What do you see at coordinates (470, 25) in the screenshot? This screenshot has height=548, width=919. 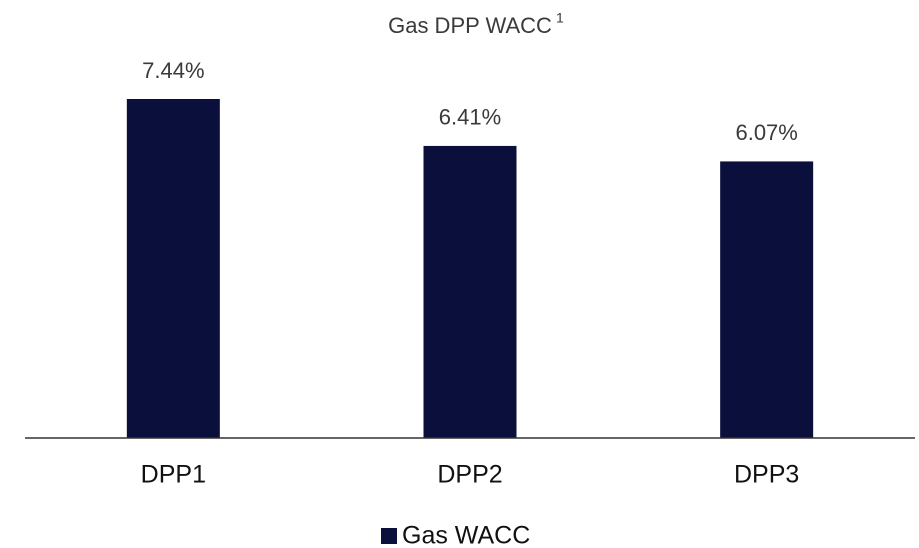 I see `chart-title: Gas DPP WACC` at bounding box center [470, 25].